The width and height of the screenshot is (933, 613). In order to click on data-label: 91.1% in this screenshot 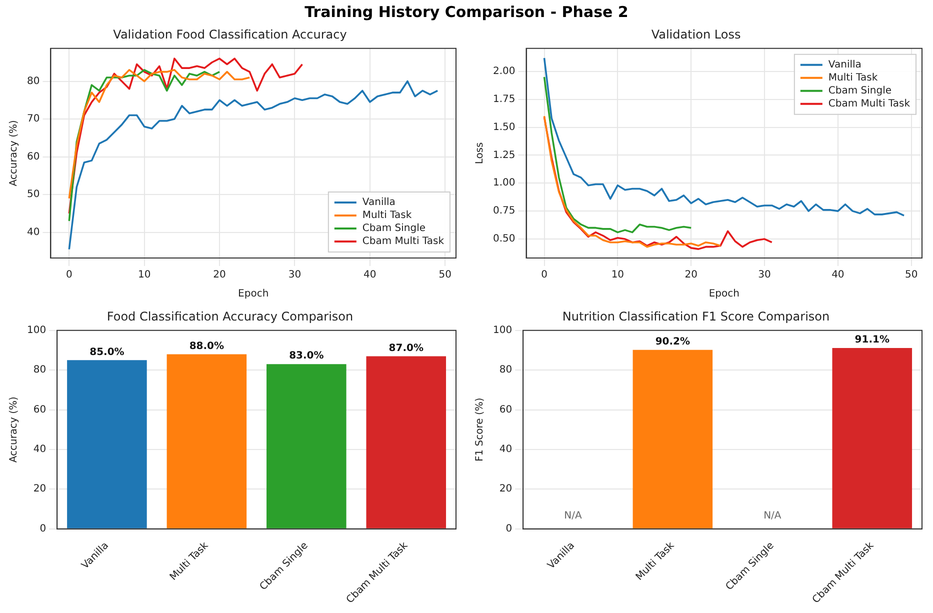, I will do `click(872, 340)`.